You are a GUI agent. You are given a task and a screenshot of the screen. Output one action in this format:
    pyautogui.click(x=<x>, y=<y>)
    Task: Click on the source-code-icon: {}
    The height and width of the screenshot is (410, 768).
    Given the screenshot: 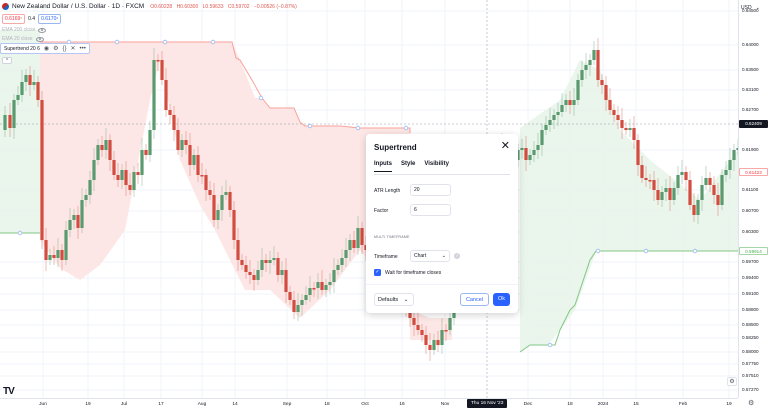 What is the action you would take?
    pyautogui.click(x=64, y=48)
    